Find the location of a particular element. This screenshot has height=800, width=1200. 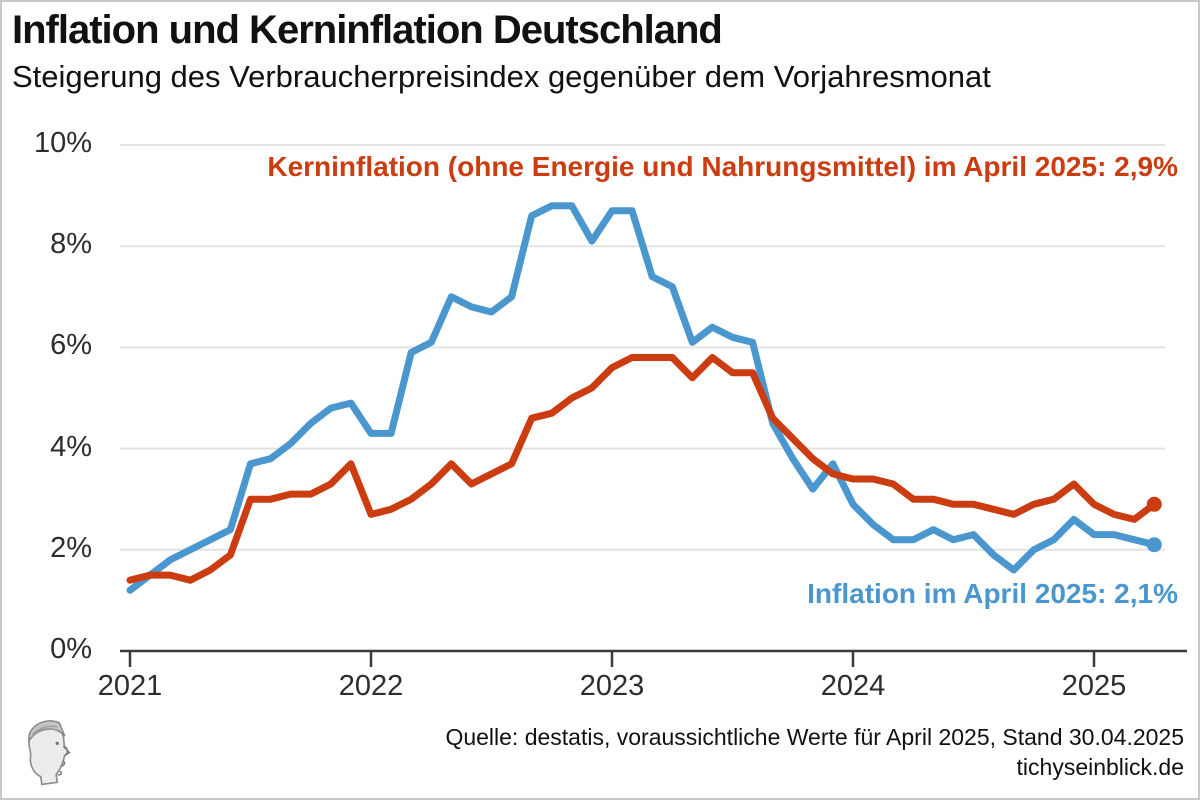

y-axis-label: 0% is located at coordinates (71, 649).